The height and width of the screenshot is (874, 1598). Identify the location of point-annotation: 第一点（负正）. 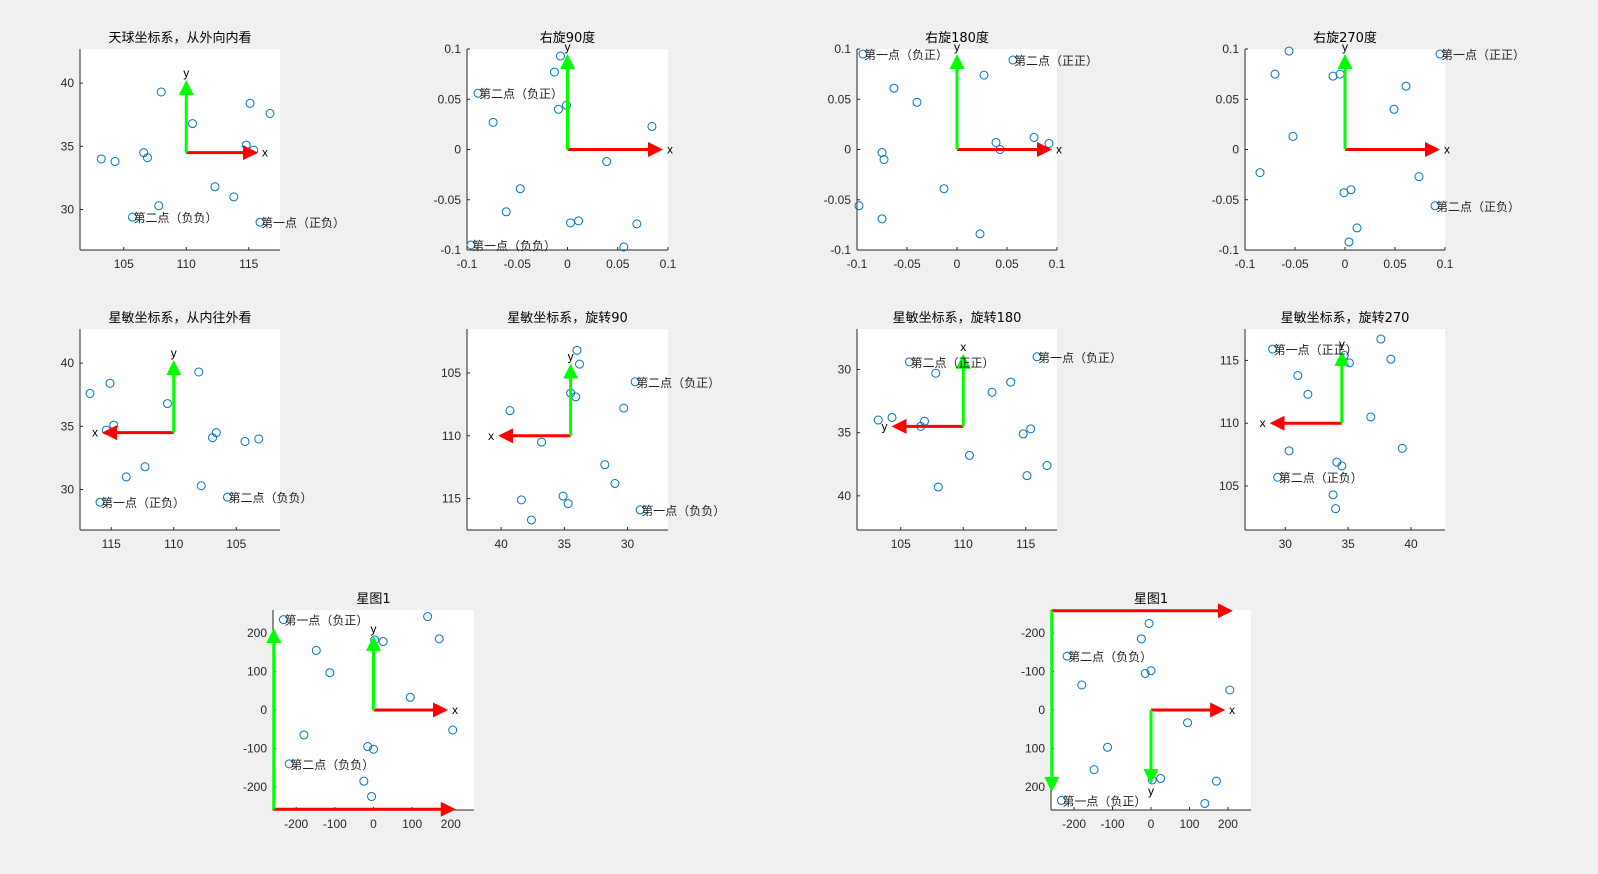
(906, 55).